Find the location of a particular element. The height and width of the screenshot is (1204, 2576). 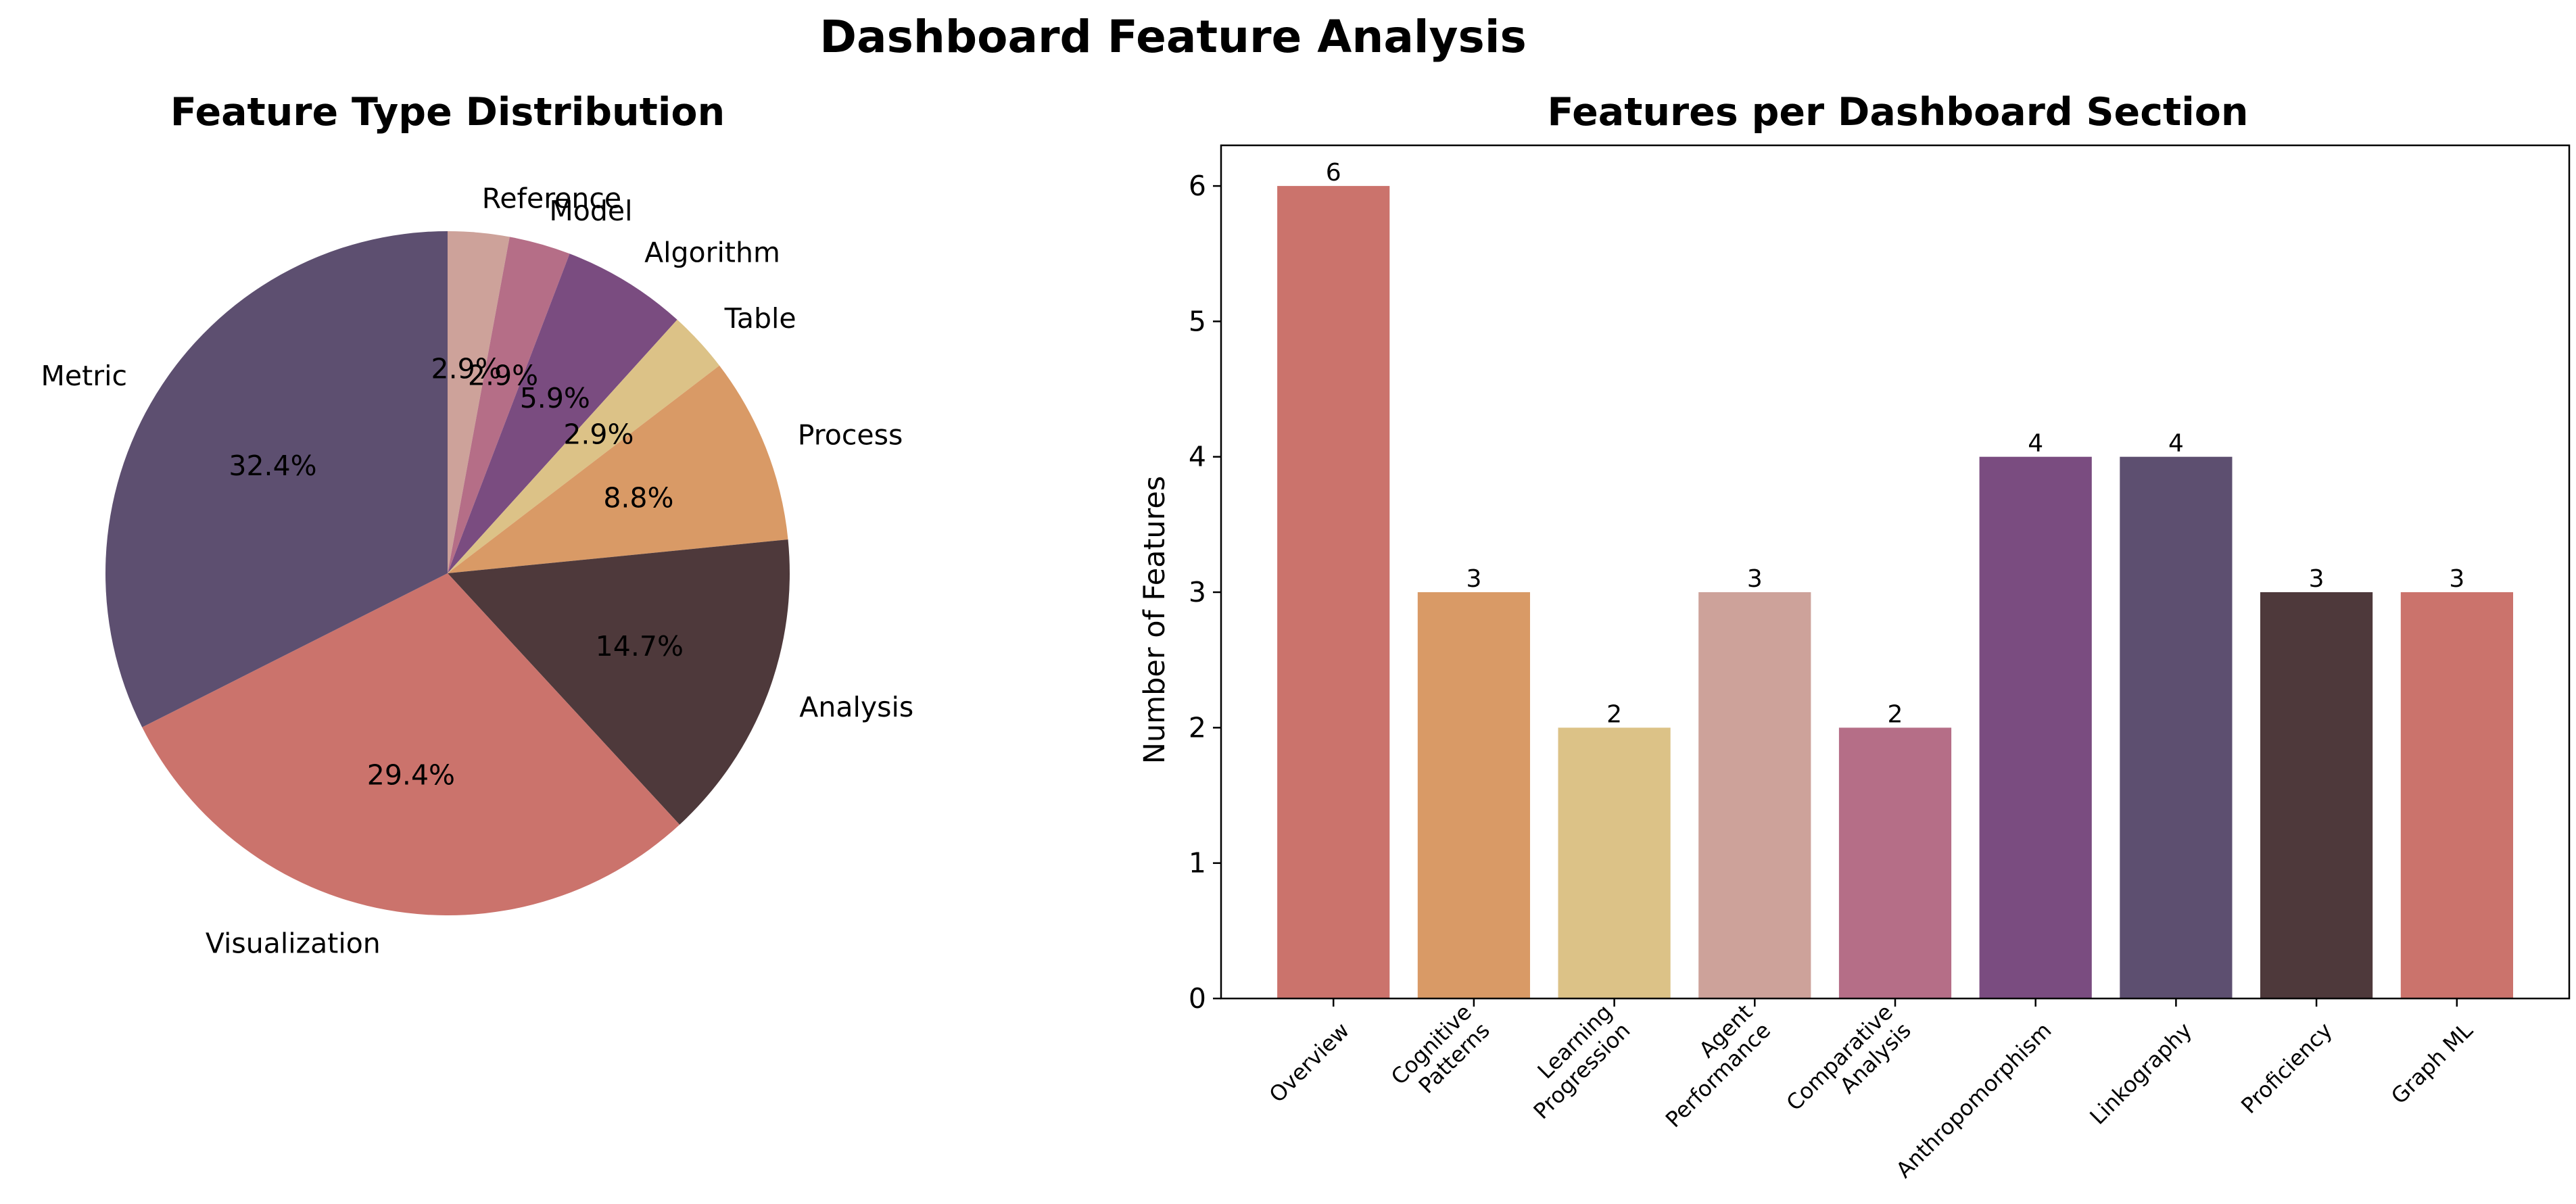

y-axis-label: Number of Features is located at coordinates (1155, 620).